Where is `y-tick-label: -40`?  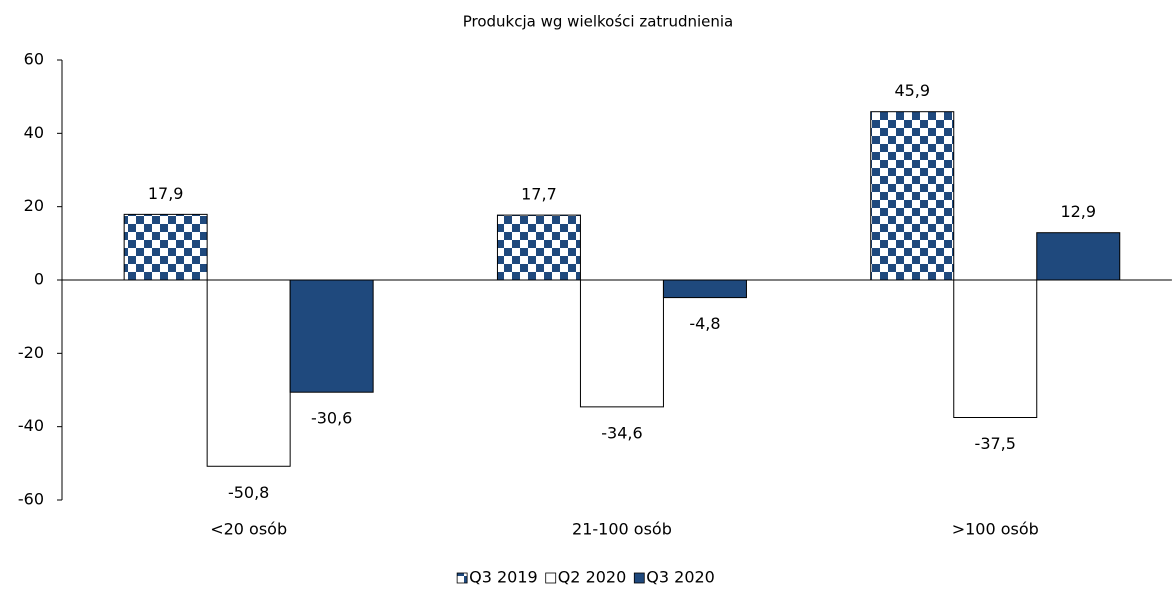 y-tick-label: -40 is located at coordinates (31, 425).